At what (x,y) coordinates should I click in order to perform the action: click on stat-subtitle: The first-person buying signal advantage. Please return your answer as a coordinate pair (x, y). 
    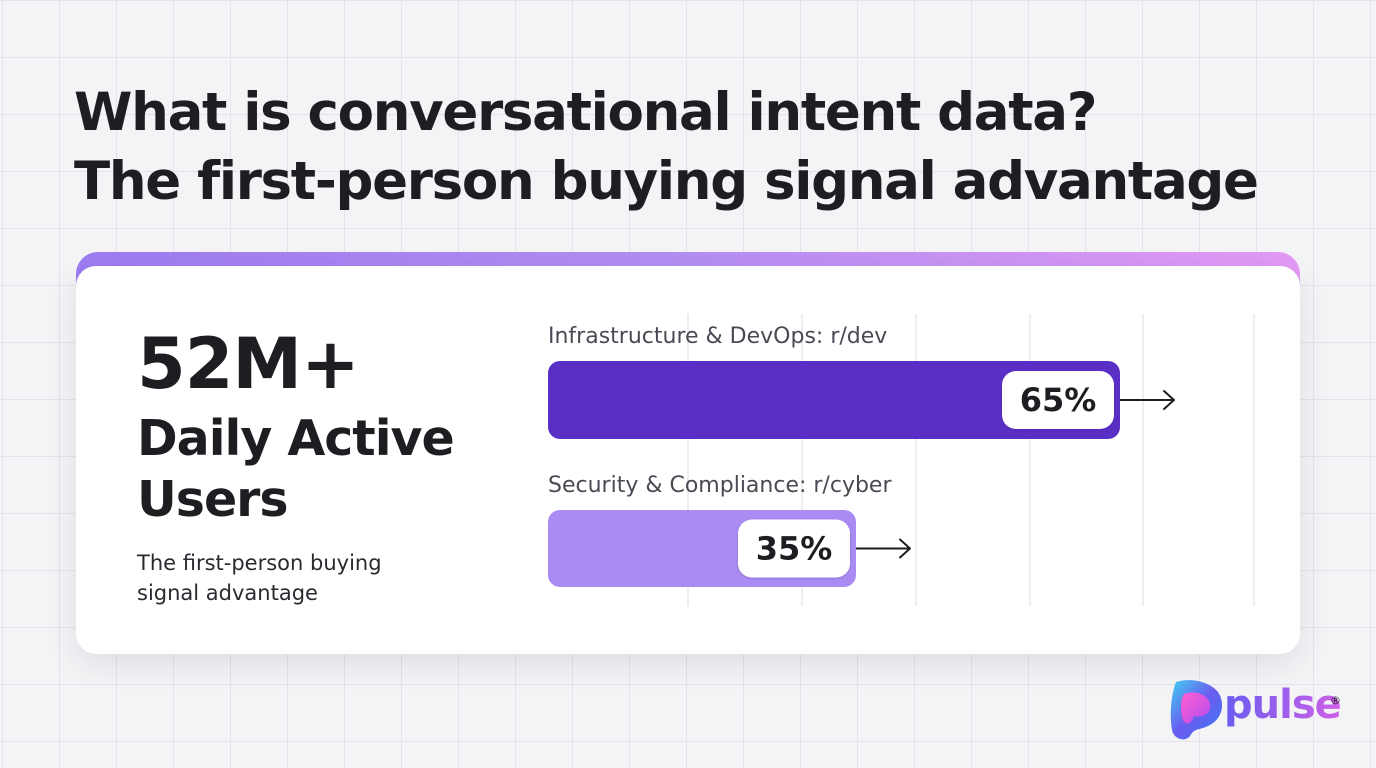
    Looking at the image, I should click on (259, 578).